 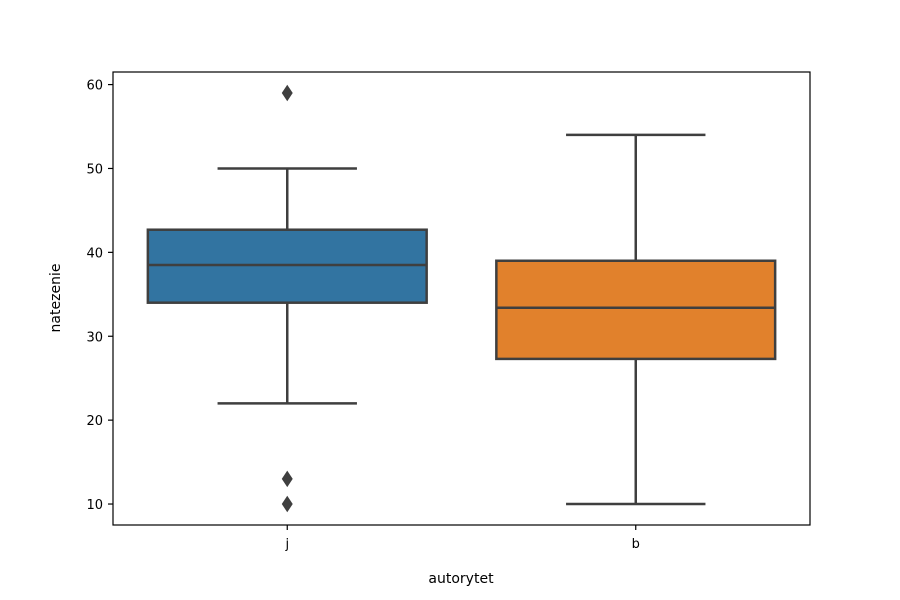 What do you see at coordinates (94, 337) in the screenshot?
I see `y-tick-label: 30` at bounding box center [94, 337].